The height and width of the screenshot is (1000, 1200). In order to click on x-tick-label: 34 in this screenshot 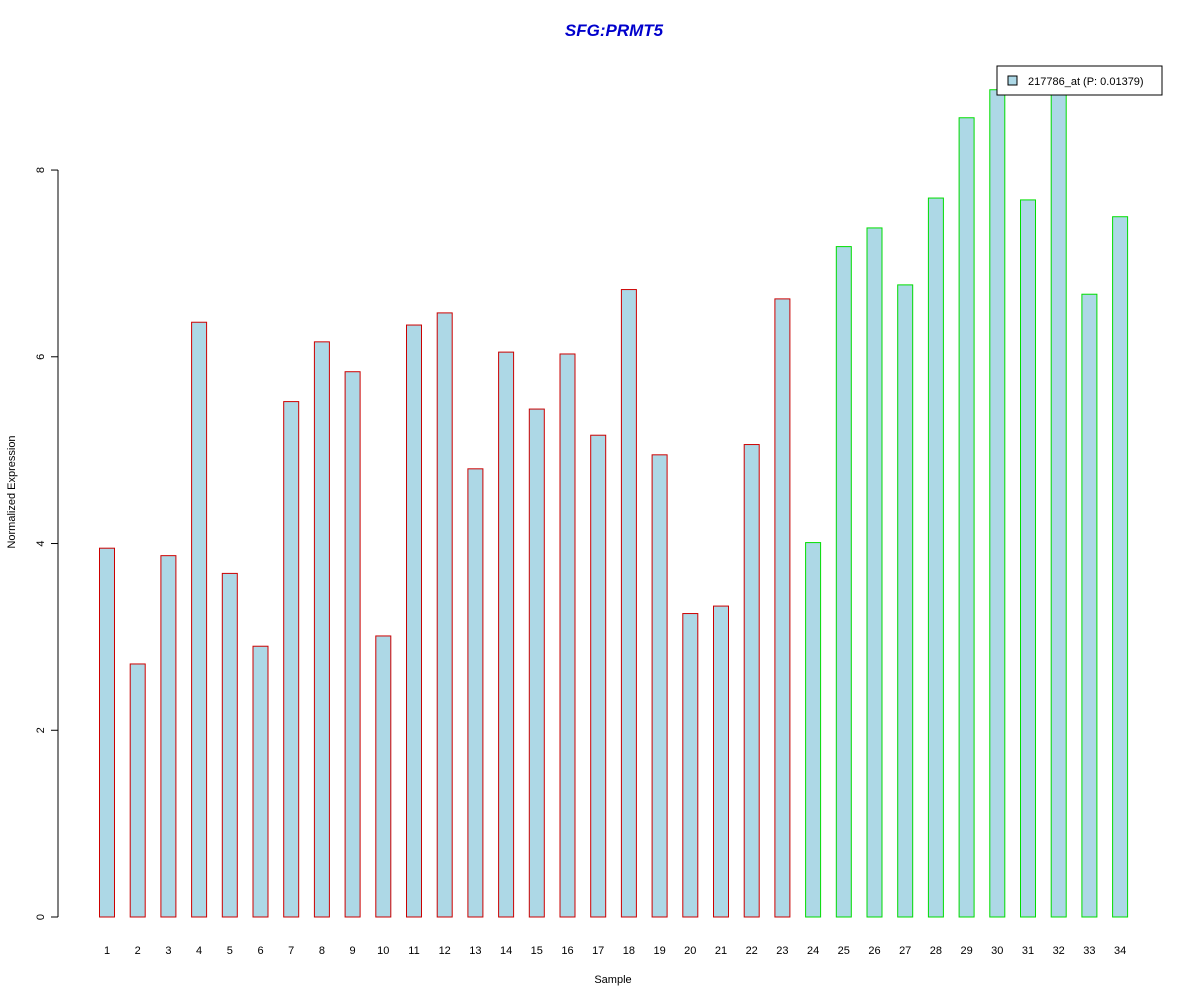, I will do `click(1120, 951)`.